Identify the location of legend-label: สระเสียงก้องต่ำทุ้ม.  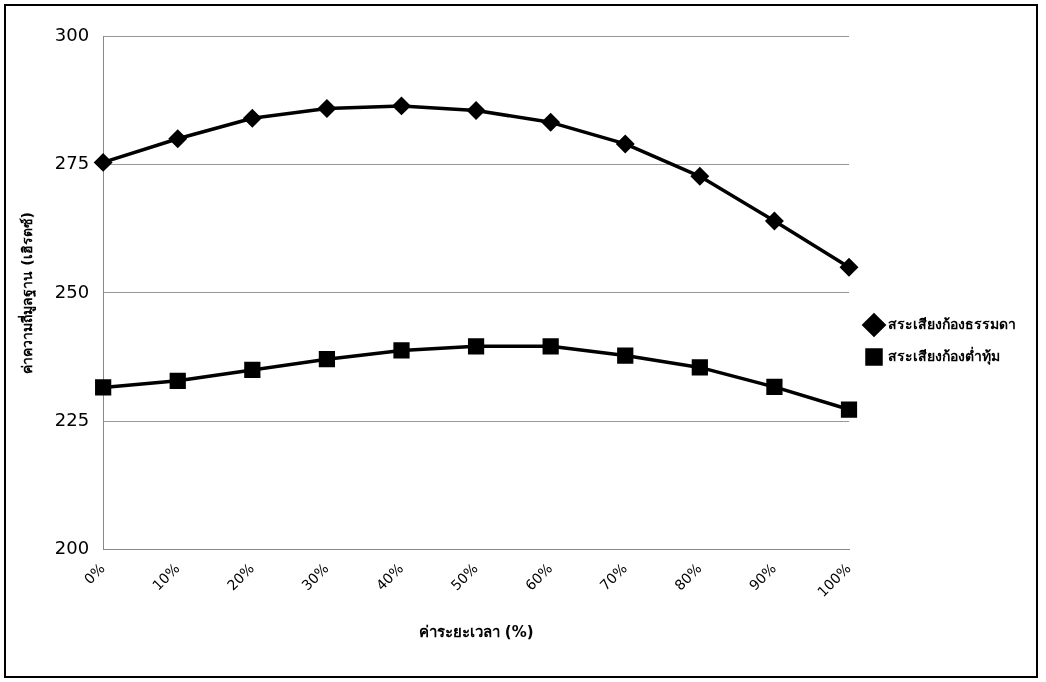
(944, 355).